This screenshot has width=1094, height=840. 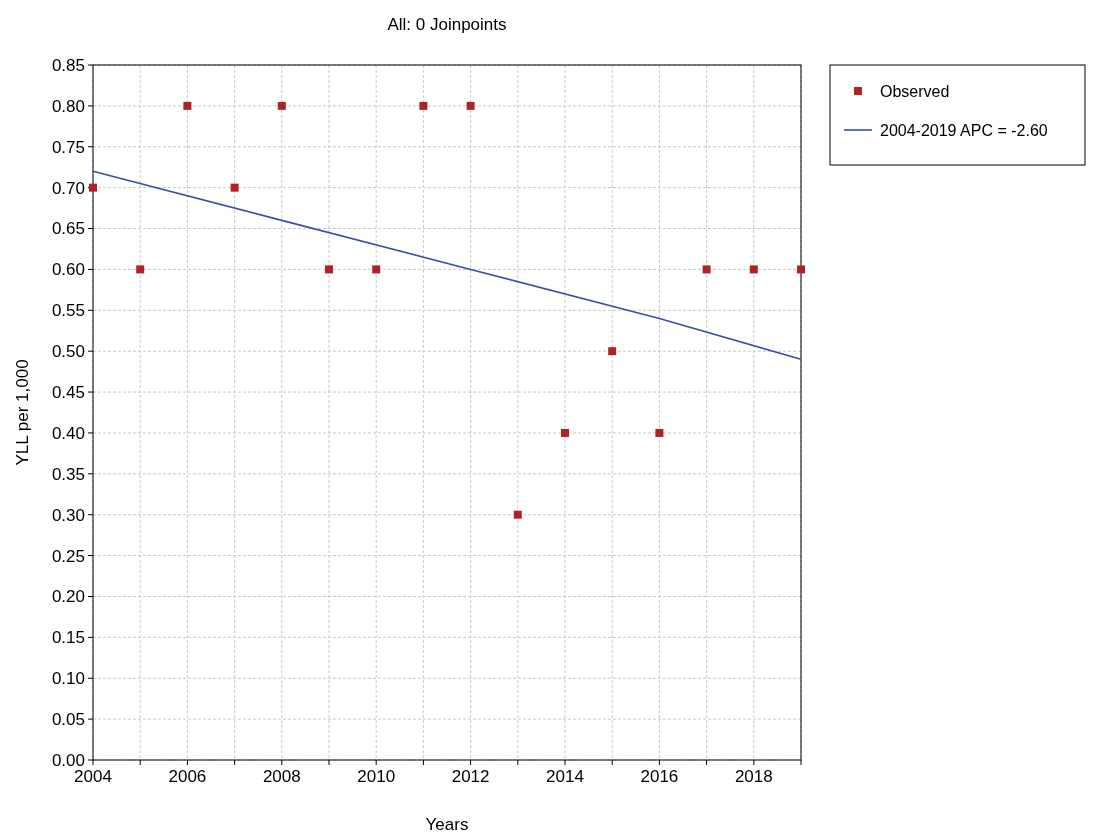 I want to click on y-tick-label: 0.75, so click(x=68, y=147).